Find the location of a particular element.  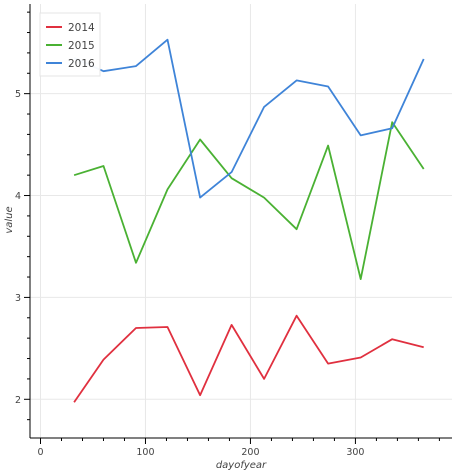

series-line-2014 is located at coordinates (248, 358).